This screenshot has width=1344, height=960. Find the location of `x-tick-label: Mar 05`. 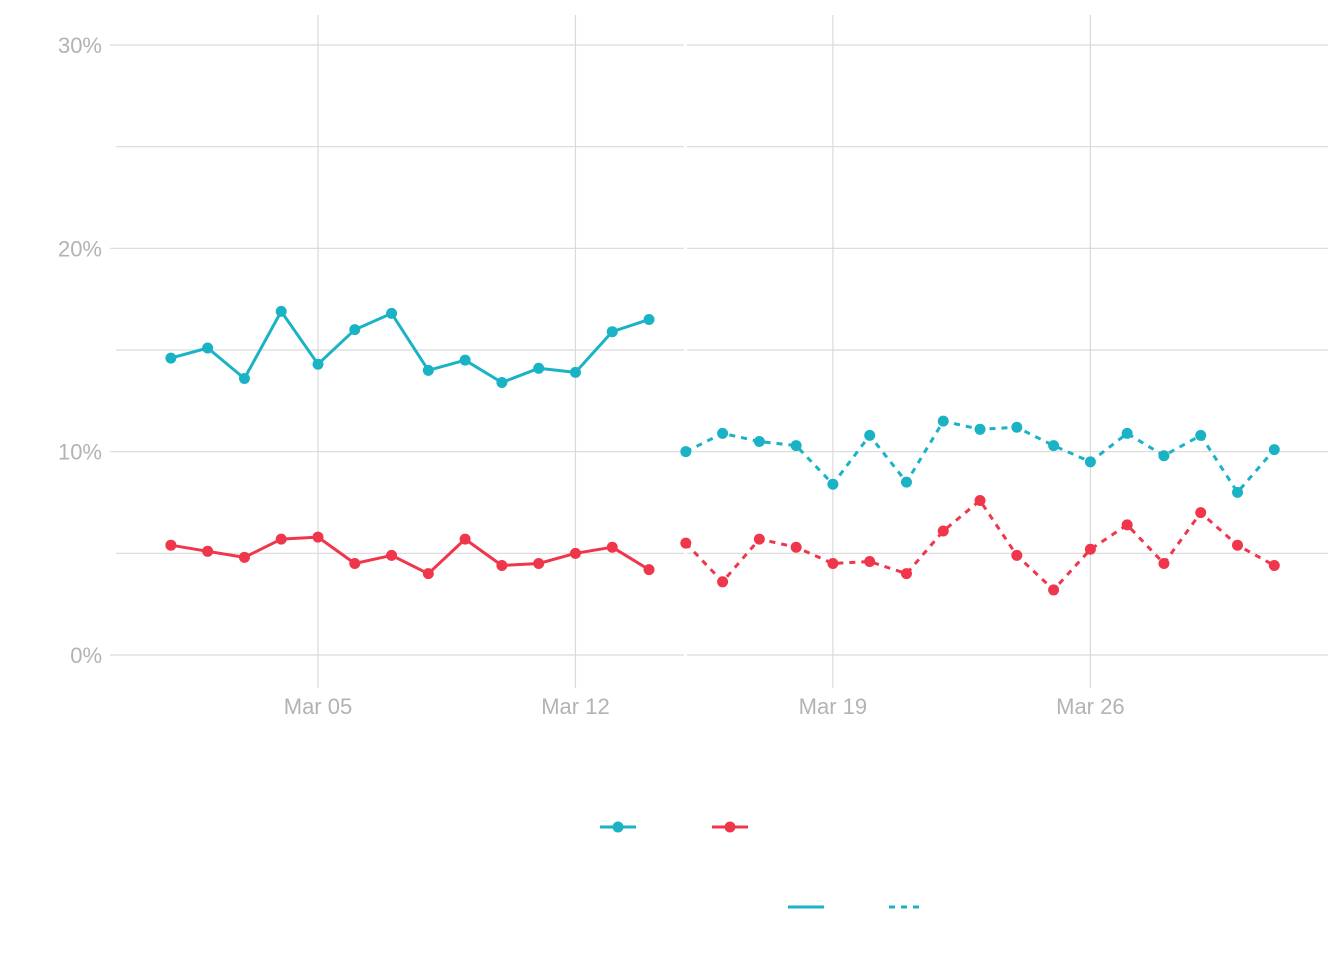

x-tick-label: Mar 05 is located at coordinates (318, 706).